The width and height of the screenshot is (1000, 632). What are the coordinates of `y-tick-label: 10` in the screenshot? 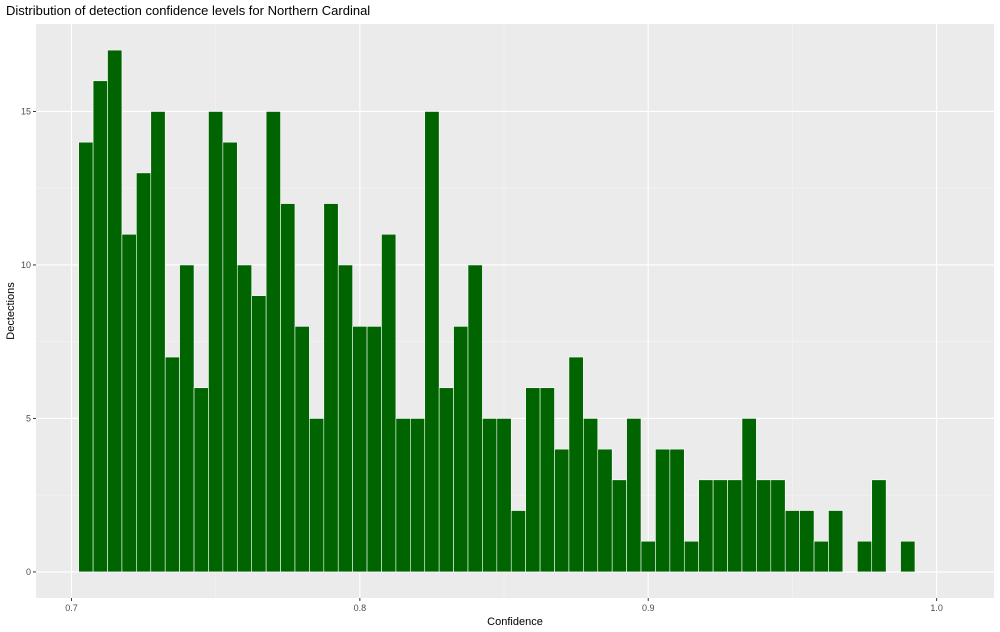 It's located at (26, 265).